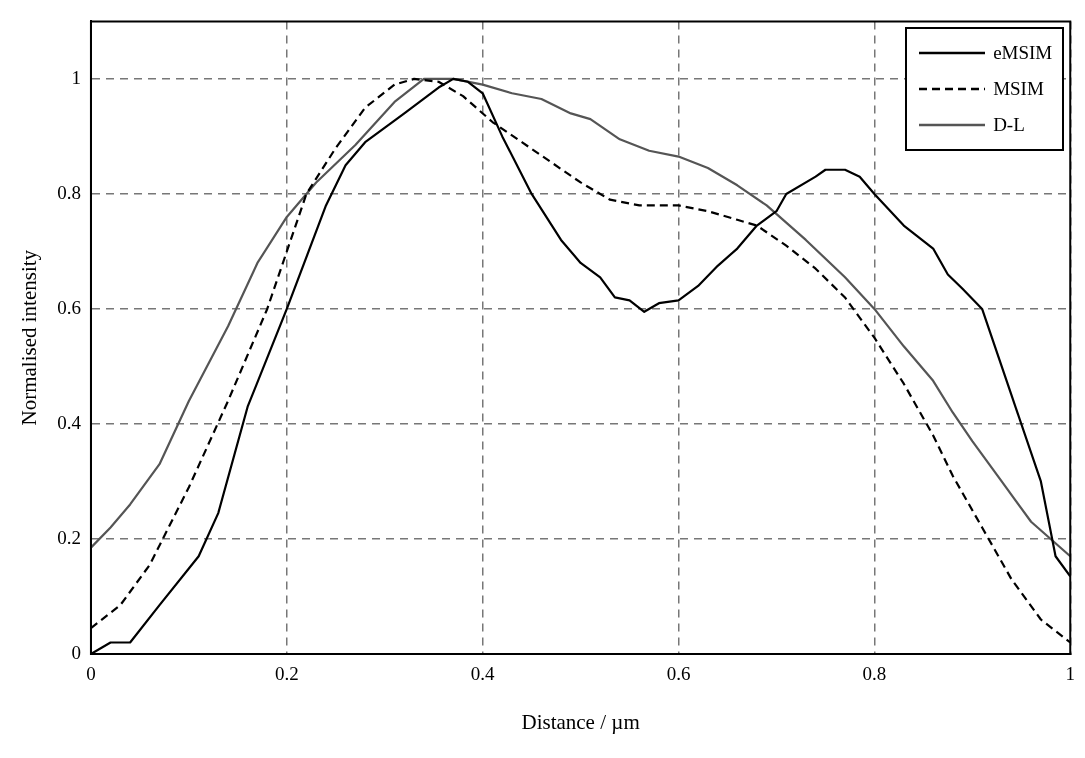 The width and height of the screenshot is (1085, 758). What do you see at coordinates (76, 652) in the screenshot?
I see `y-tick-label: 0` at bounding box center [76, 652].